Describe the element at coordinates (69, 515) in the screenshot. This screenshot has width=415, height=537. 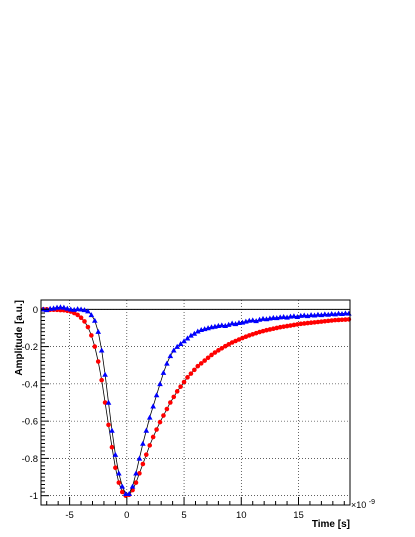
I see `x-tick-label: -5` at that location.